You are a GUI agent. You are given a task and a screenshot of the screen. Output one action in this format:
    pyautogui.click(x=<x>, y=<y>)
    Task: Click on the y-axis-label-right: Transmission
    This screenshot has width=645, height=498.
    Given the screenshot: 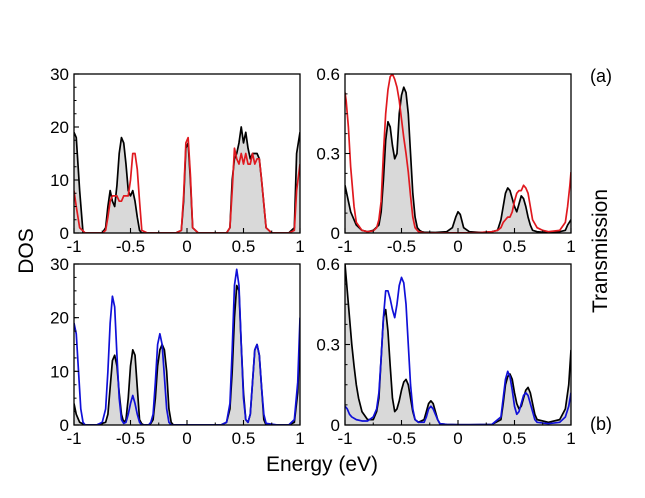 What is the action you would take?
    pyautogui.click(x=600, y=251)
    